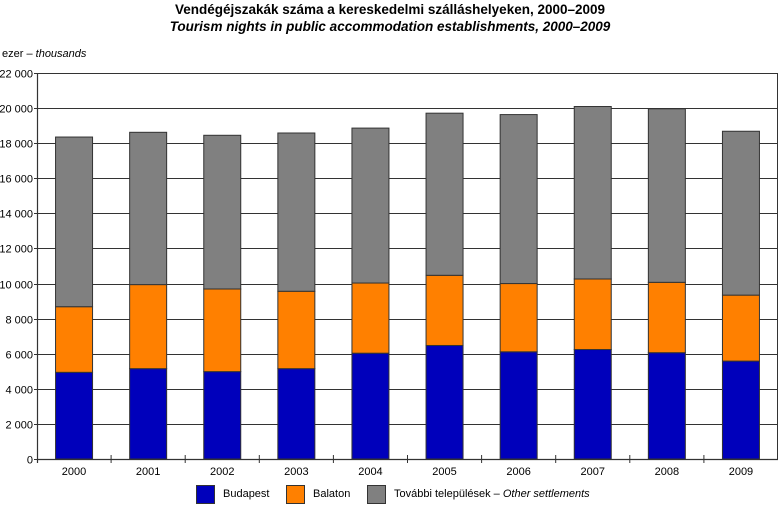 This screenshot has width=780, height=505. I want to click on bar-budapest-2001, so click(148, 414).